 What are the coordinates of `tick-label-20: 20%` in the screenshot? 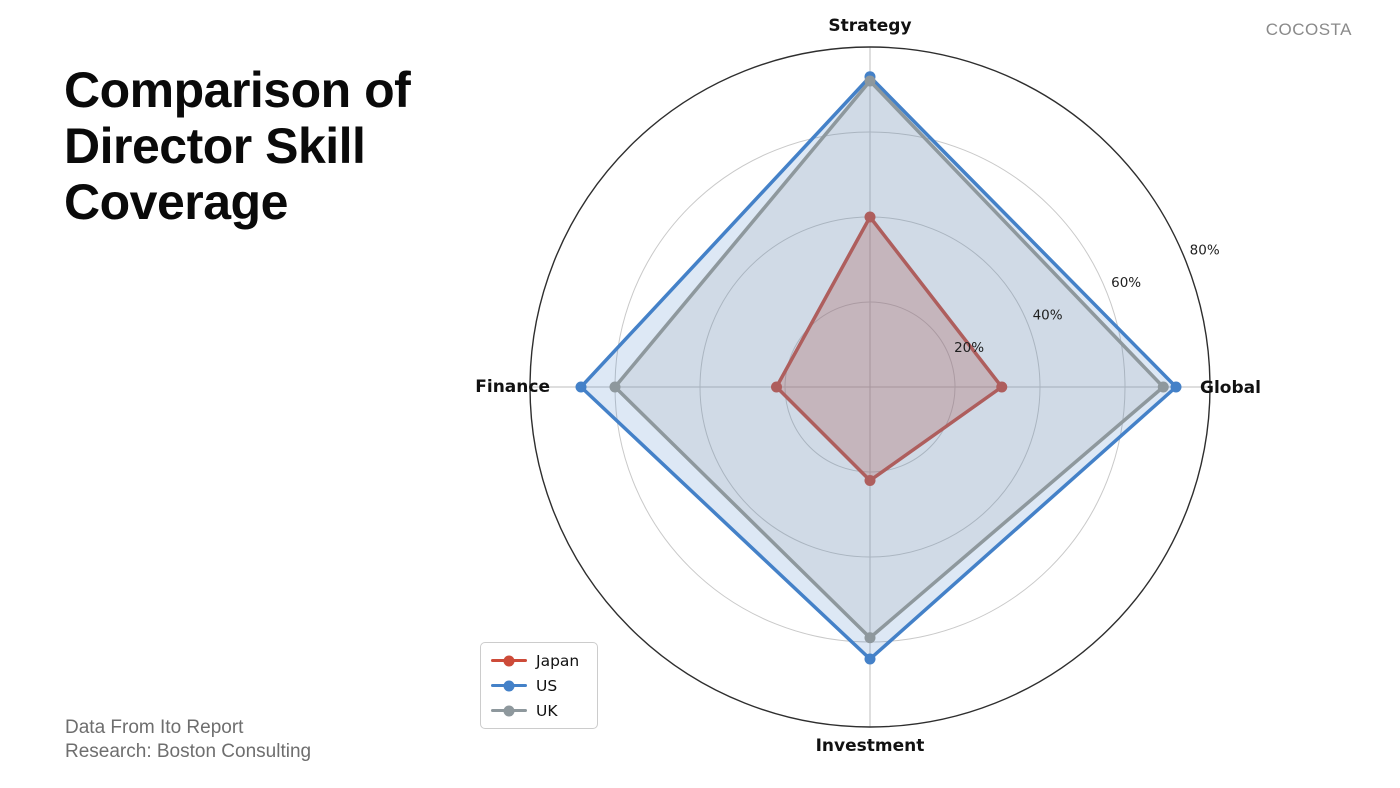 It's located at (969, 348).